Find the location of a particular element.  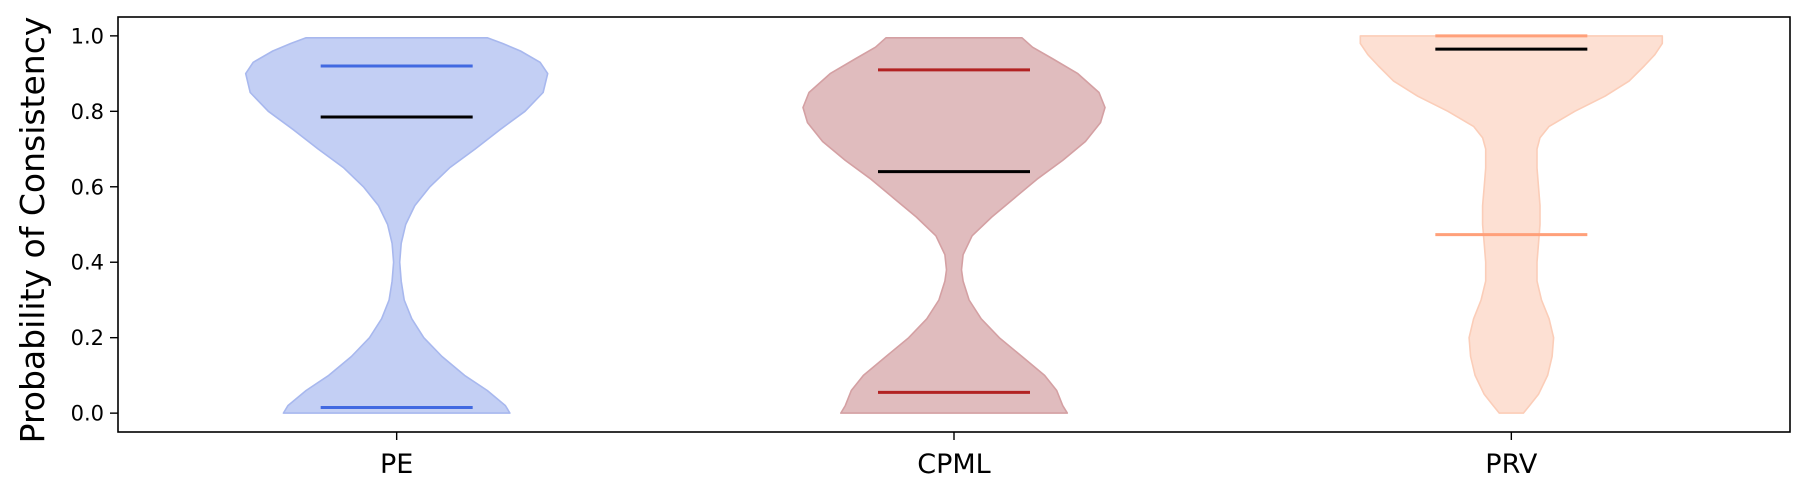

y-axis: 0.0 0.2 0.4 0.6 0.8 1.0 is located at coordinates (94, 225).